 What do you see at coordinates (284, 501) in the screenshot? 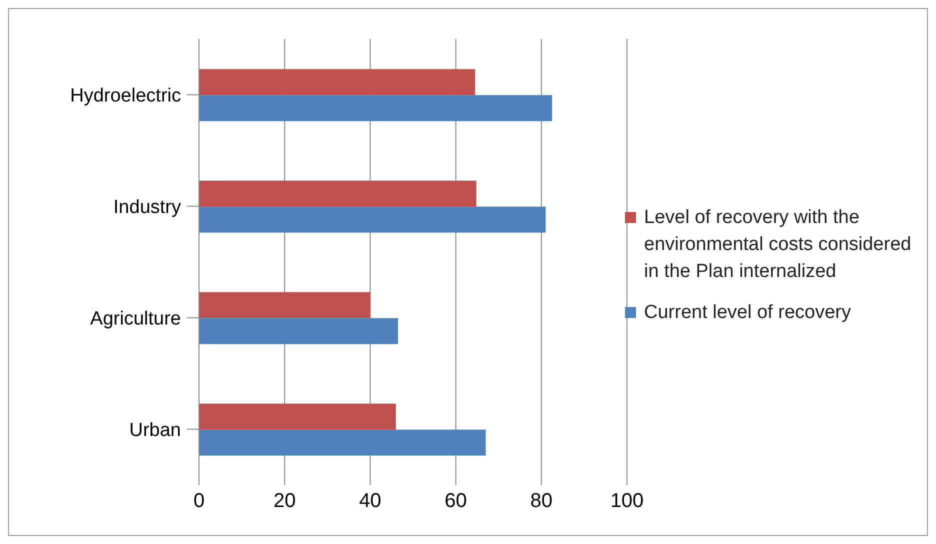
I see `x-tick-label: 20` at bounding box center [284, 501].